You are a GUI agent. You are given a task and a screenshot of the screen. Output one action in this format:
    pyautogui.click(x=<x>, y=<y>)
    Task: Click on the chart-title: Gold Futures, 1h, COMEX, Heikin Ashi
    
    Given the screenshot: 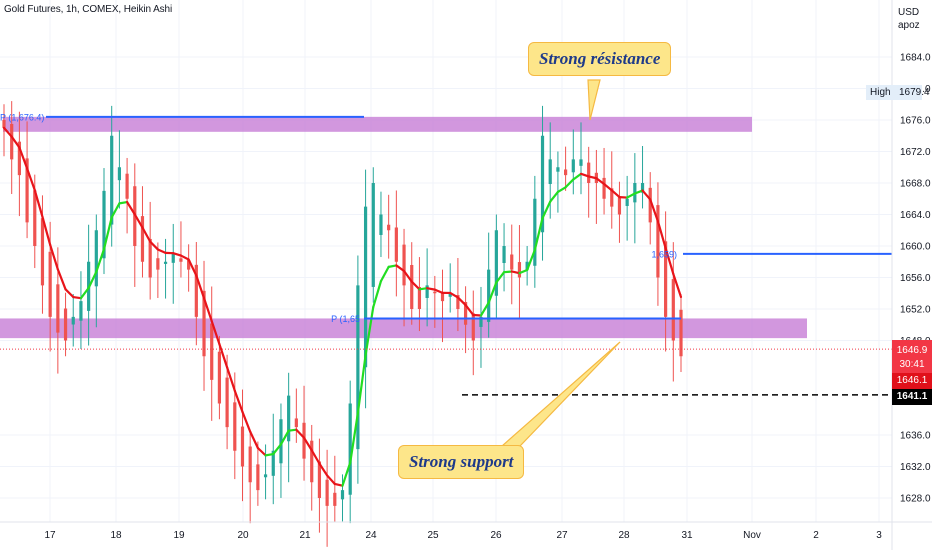 What is the action you would take?
    pyautogui.click(x=88, y=9)
    